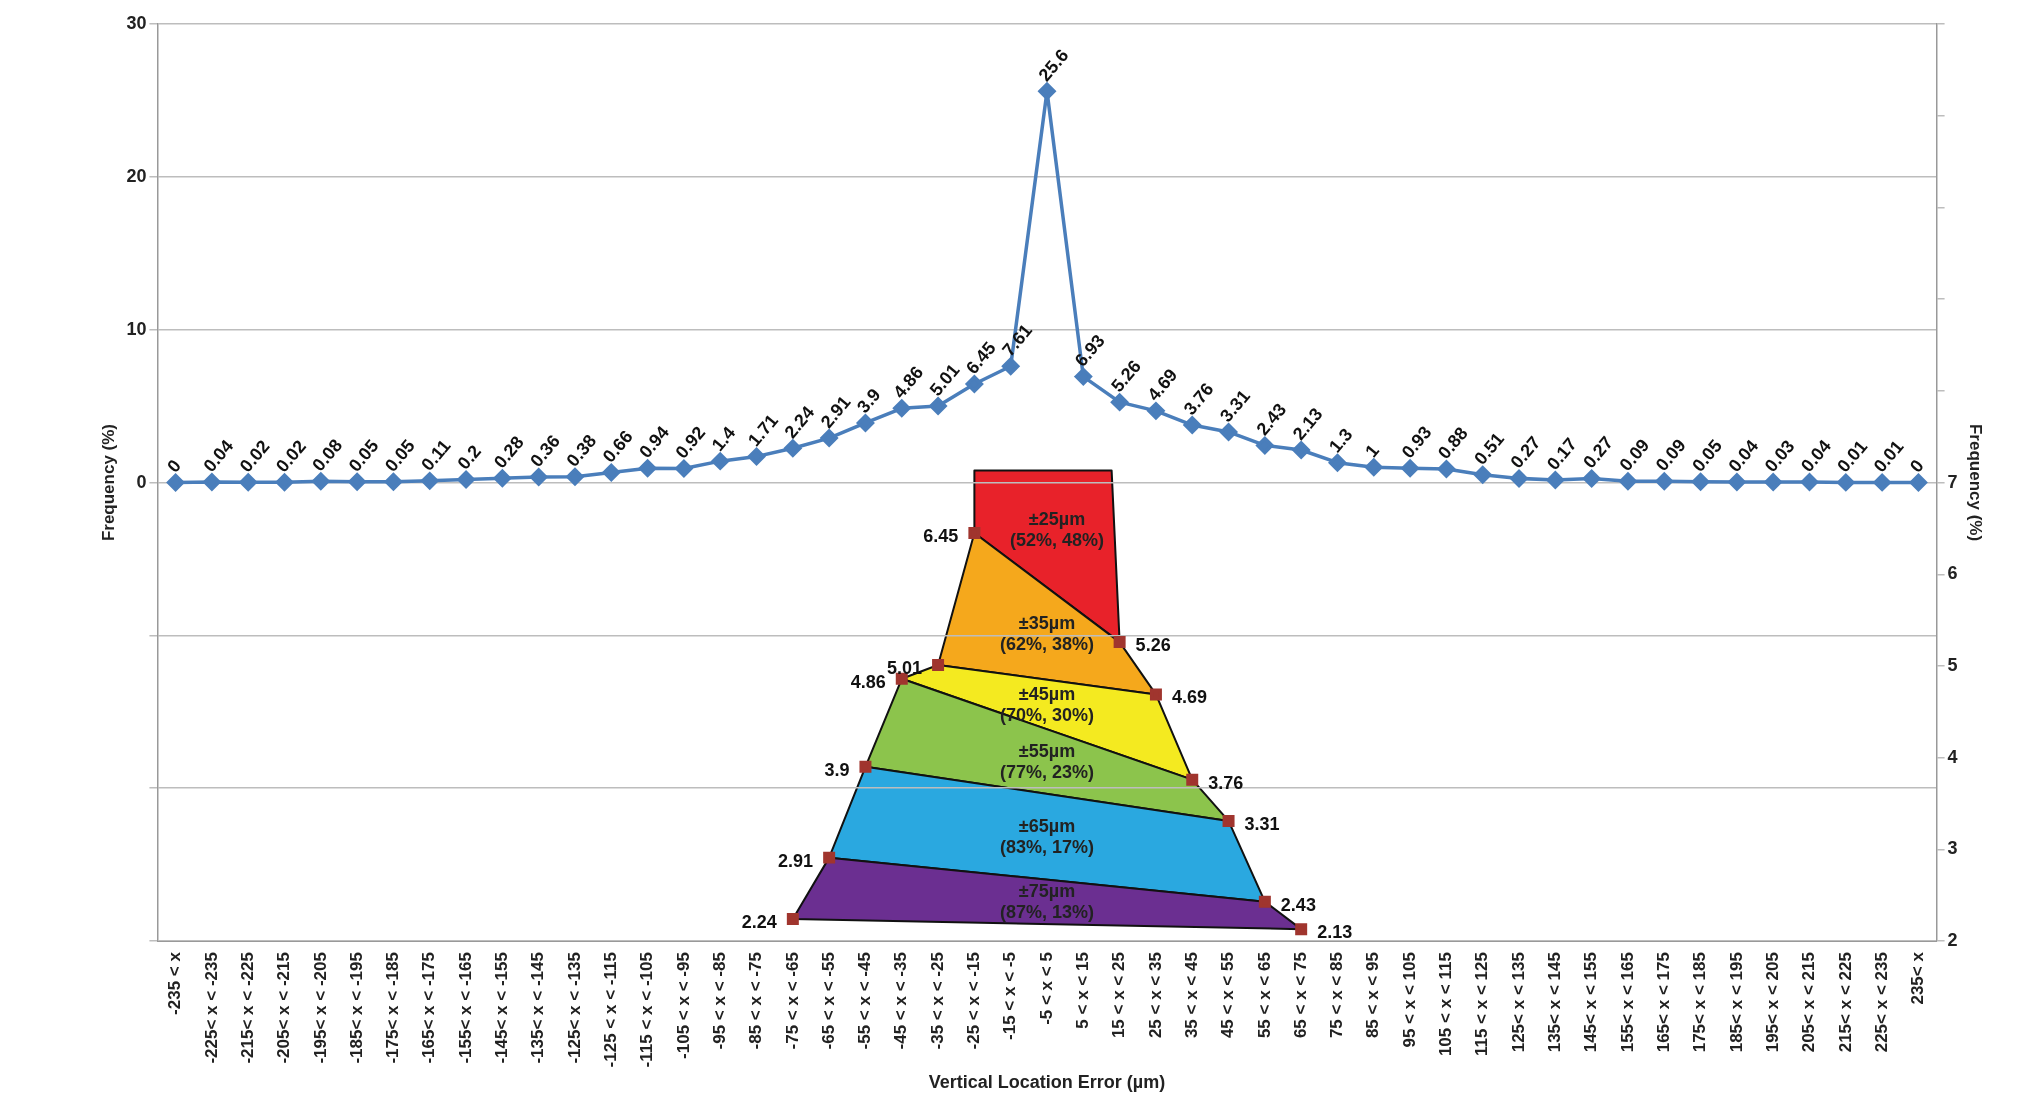 The image size is (2029, 1102). What do you see at coordinates (1047, 837) in the screenshot?
I see `annotation: ±65µm (83%, 17%)` at bounding box center [1047, 837].